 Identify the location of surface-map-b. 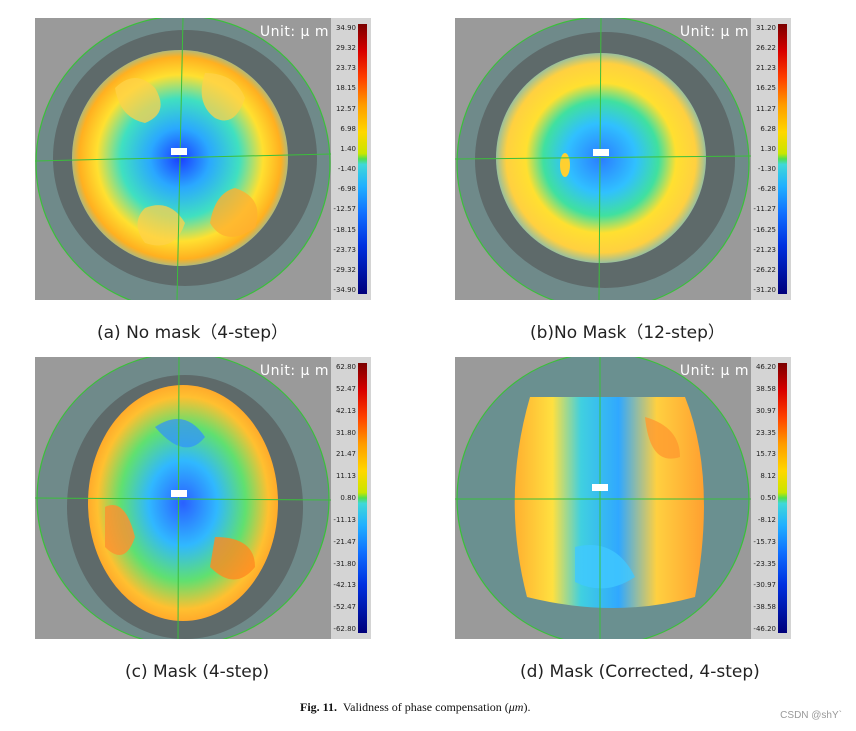
(603, 159).